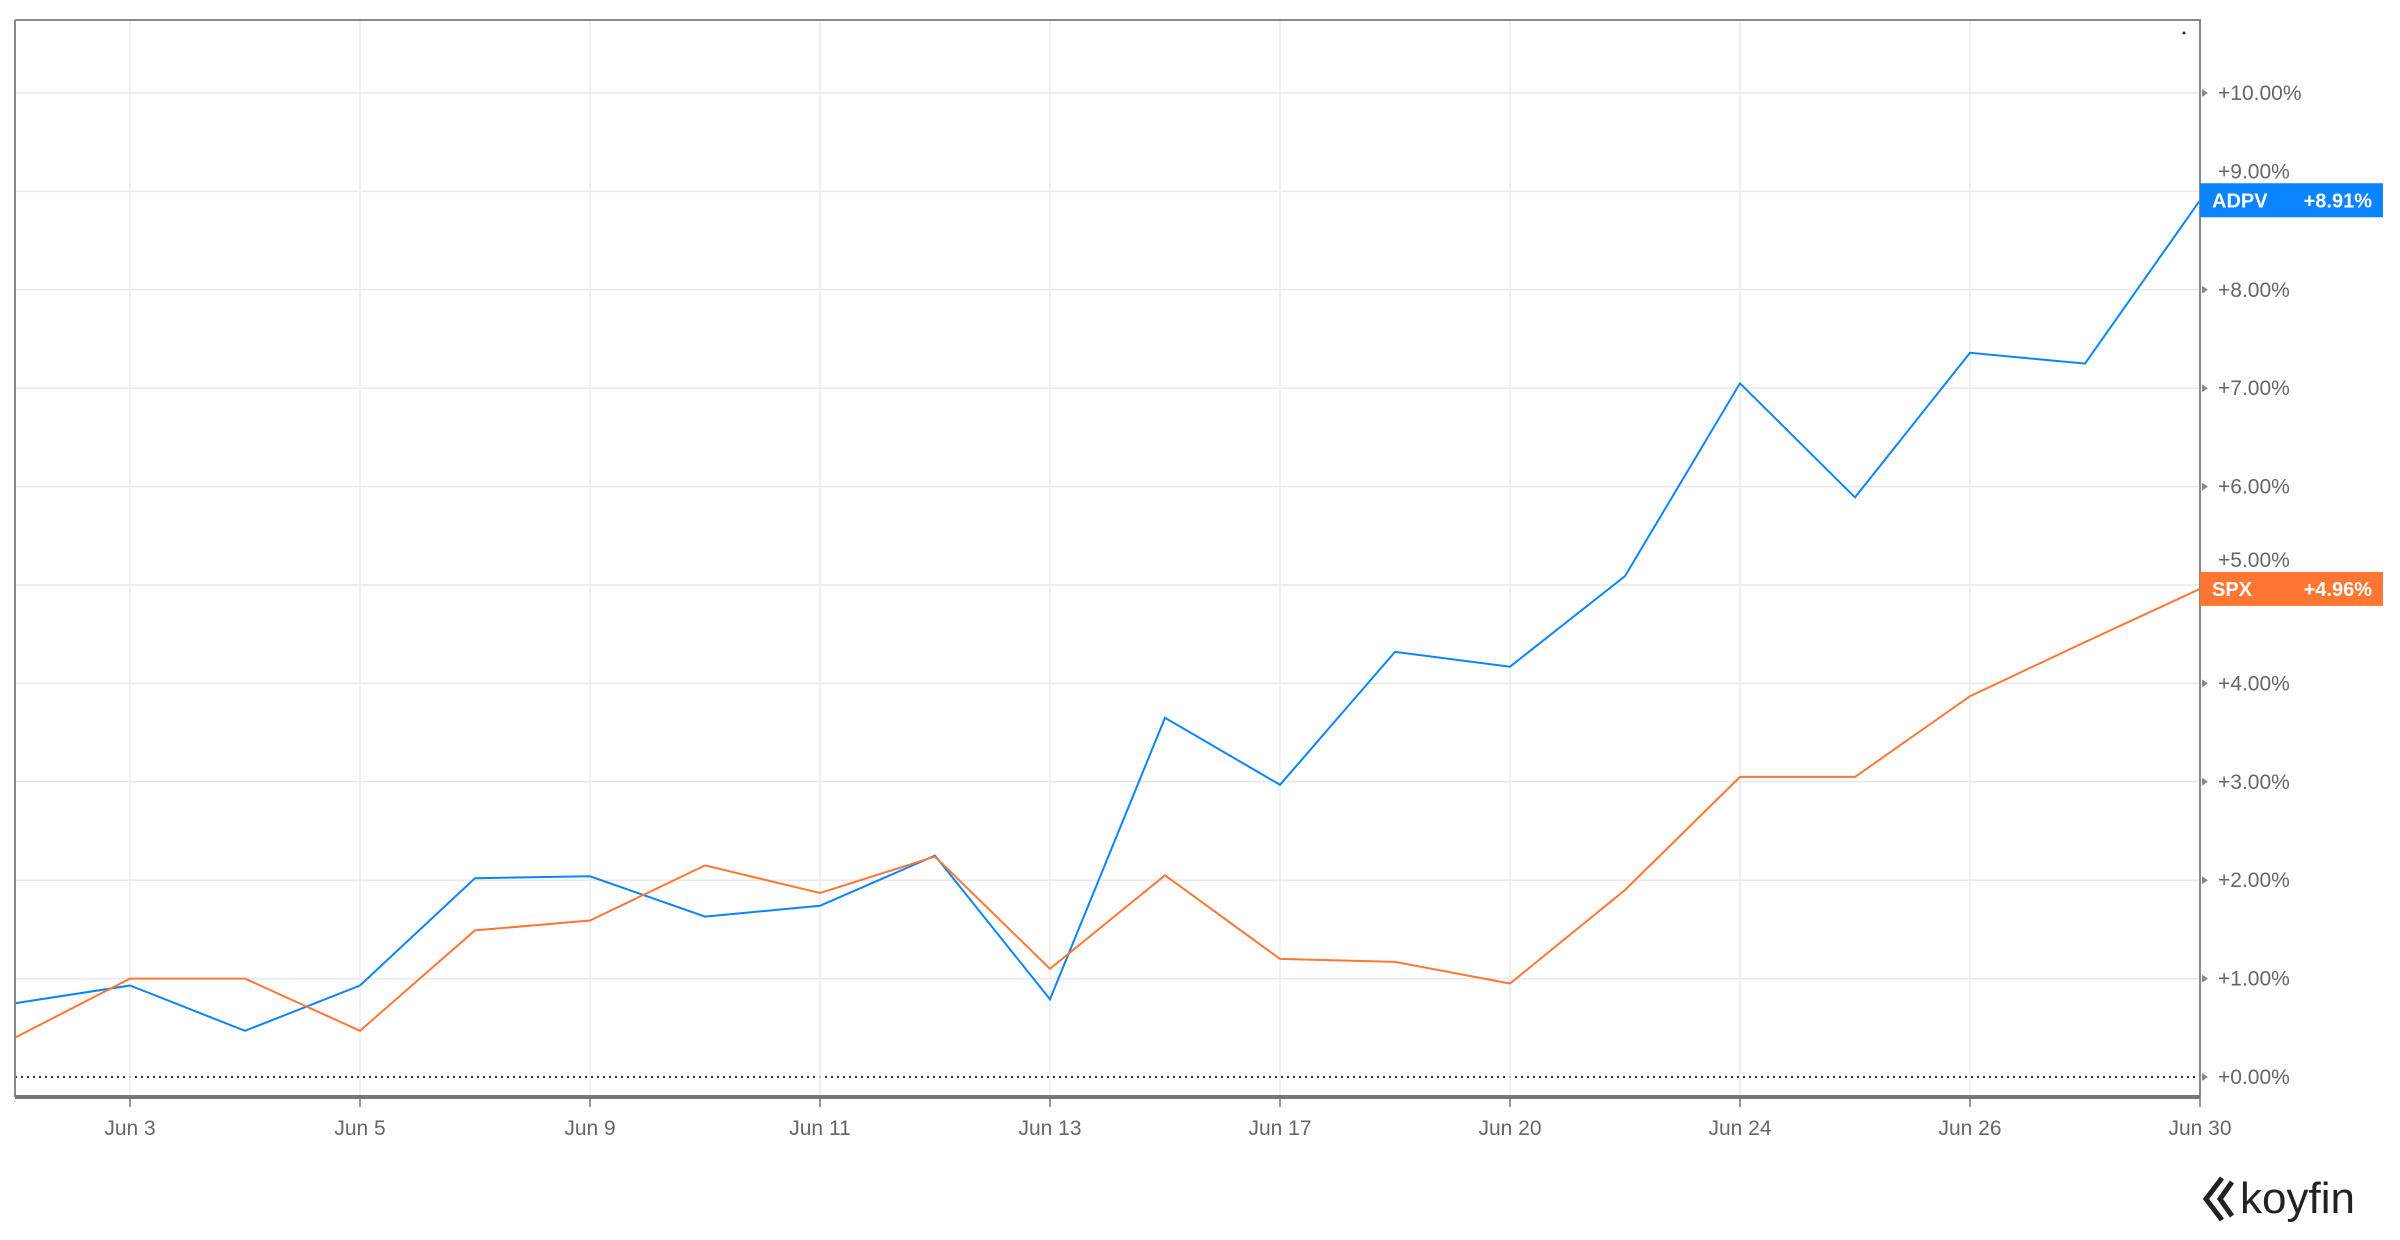  I want to click on y-tick-label: +7.00%, so click(2254, 388).